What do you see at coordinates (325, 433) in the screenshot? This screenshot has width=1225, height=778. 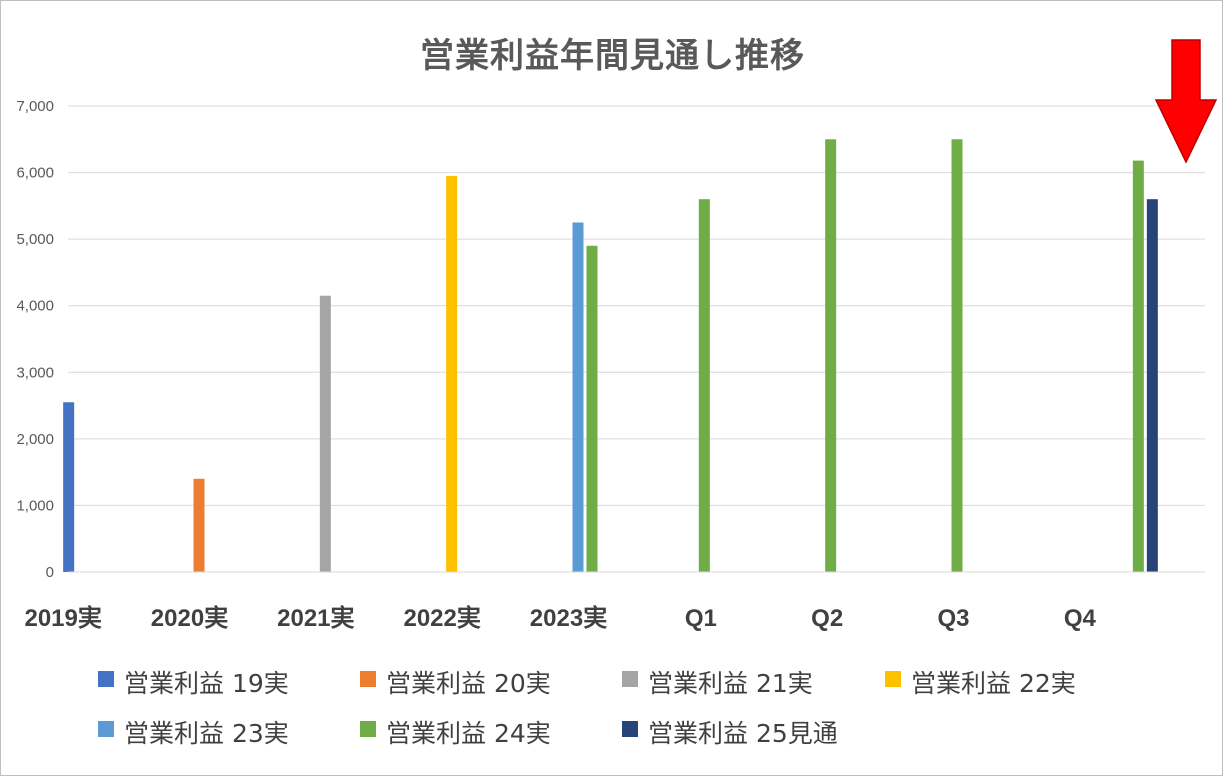 I see `bar-2021実-2` at bounding box center [325, 433].